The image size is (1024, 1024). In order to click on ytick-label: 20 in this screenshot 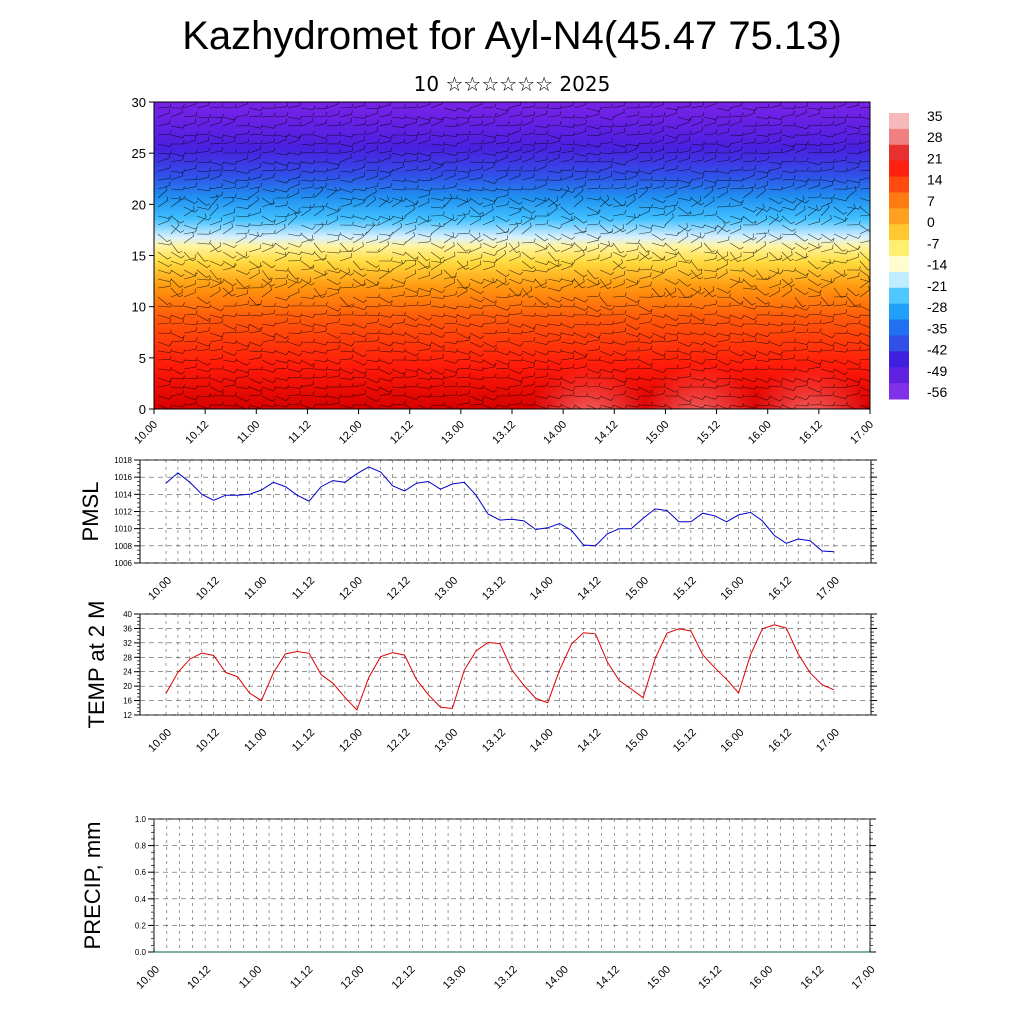, I will do `click(127, 686)`.